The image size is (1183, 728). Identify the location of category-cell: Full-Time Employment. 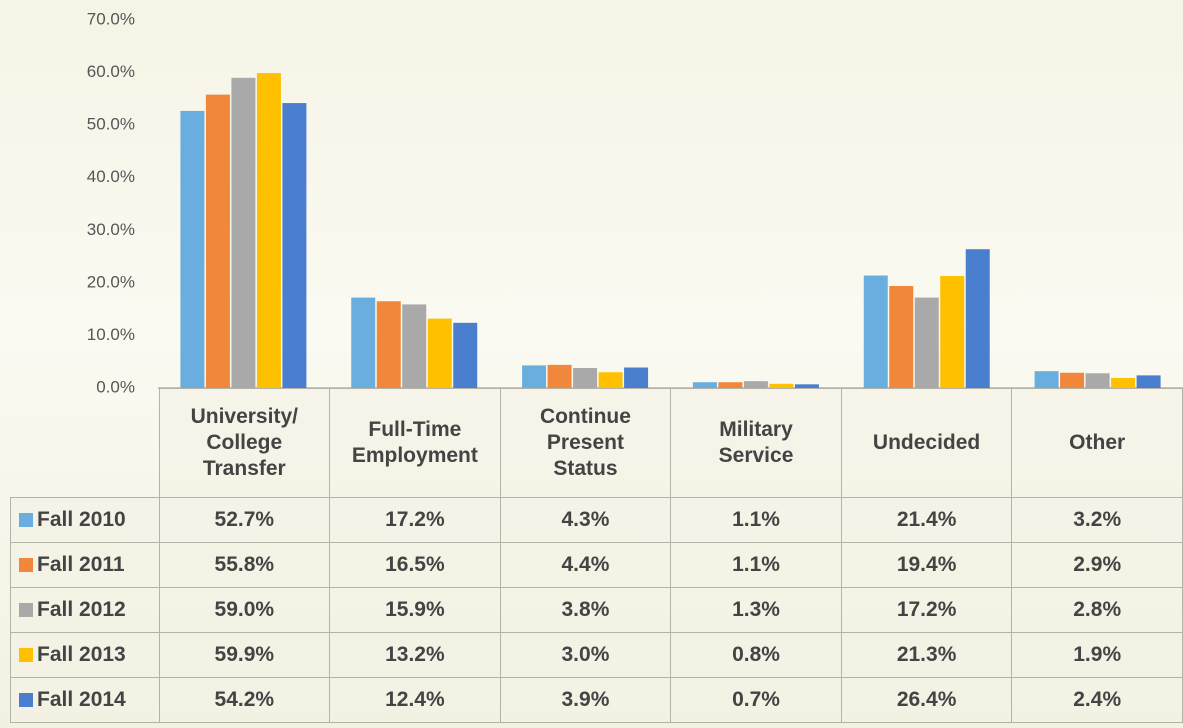
(415, 443).